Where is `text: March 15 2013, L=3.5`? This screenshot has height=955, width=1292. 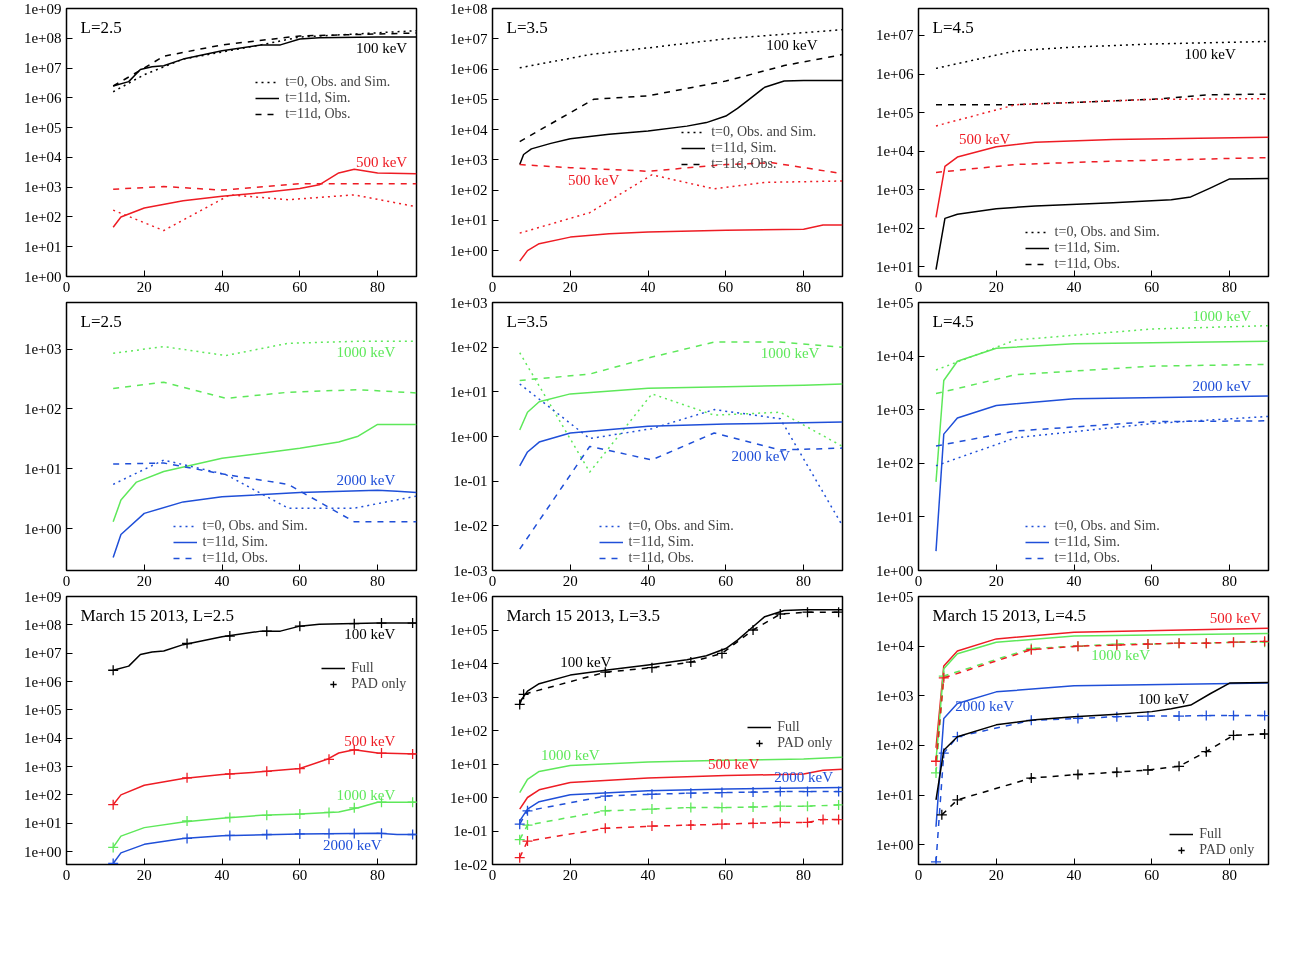 text: March 15 2013, L=3.5 is located at coordinates (583, 615).